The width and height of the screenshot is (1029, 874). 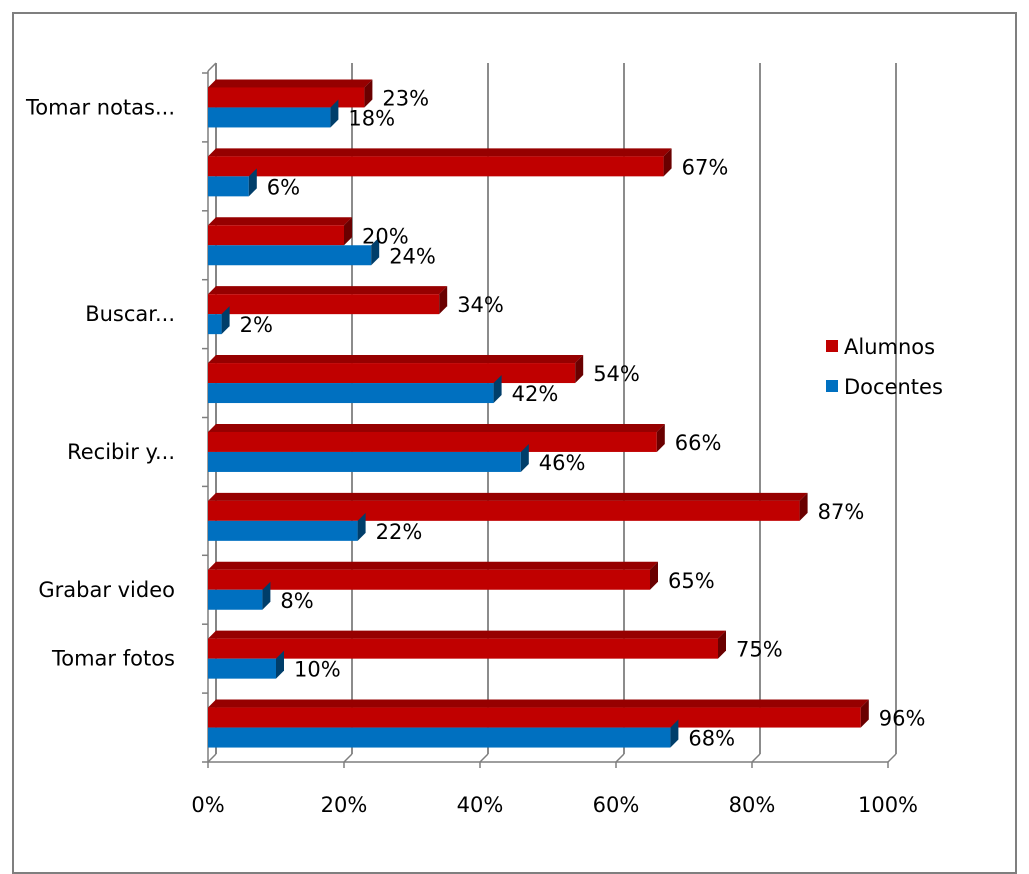 What do you see at coordinates (660, 437) in the screenshot?
I see `bar-alumnos-6-side` at bounding box center [660, 437].